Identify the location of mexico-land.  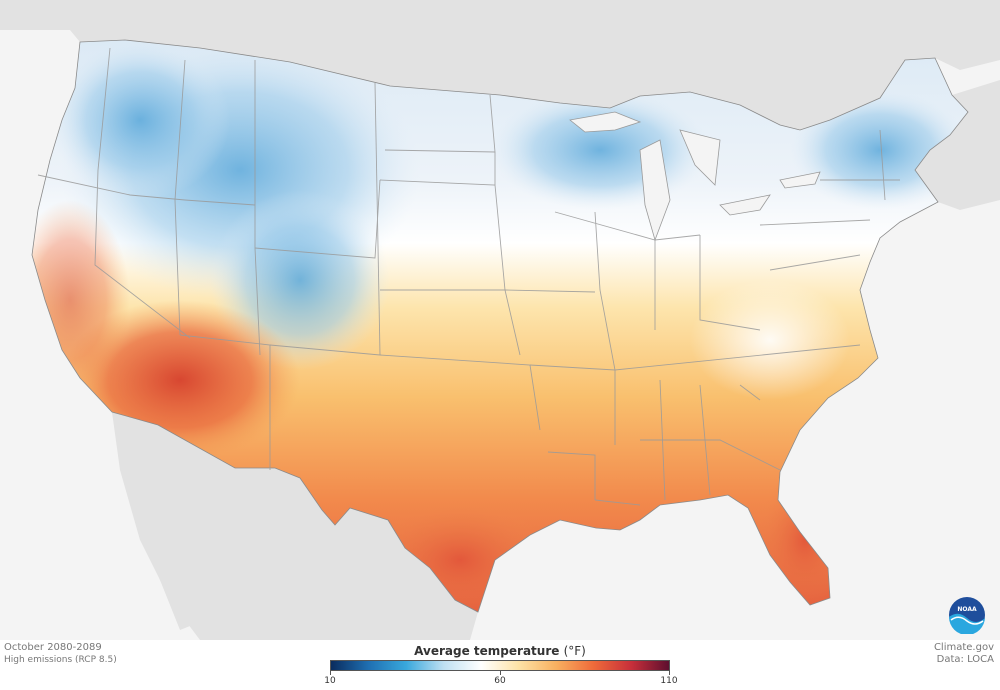
(295, 526).